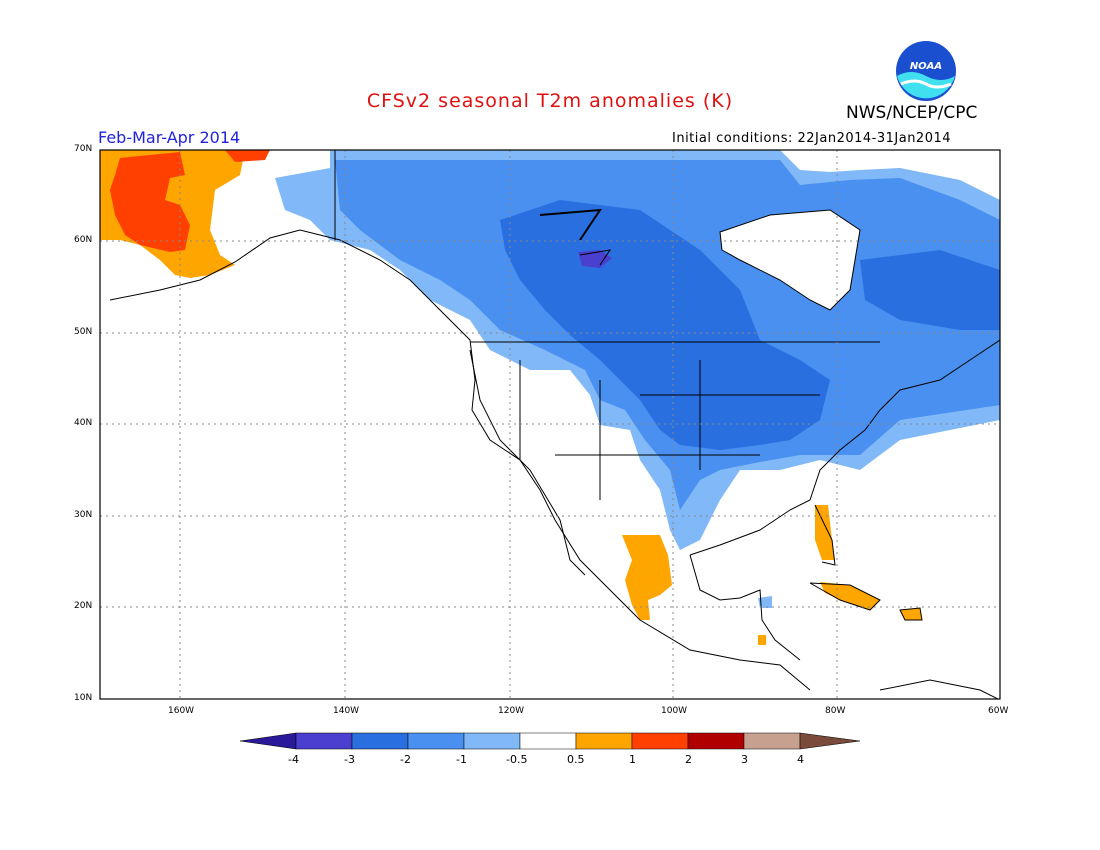 Image resolution: width=1100 pixels, height=850 pixels. Describe the element at coordinates (576, 759) in the screenshot. I see `colorbar-label: 0.5` at that location.